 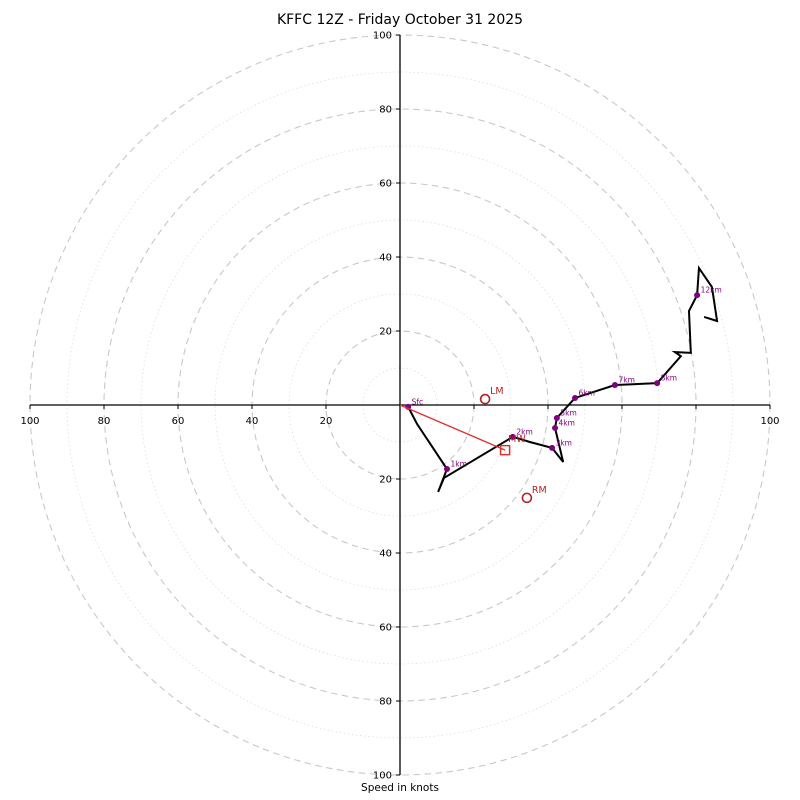 I want to click on chart-title: KFFC 12Z - Friday October 31 2025, so click(x=400, y=20).